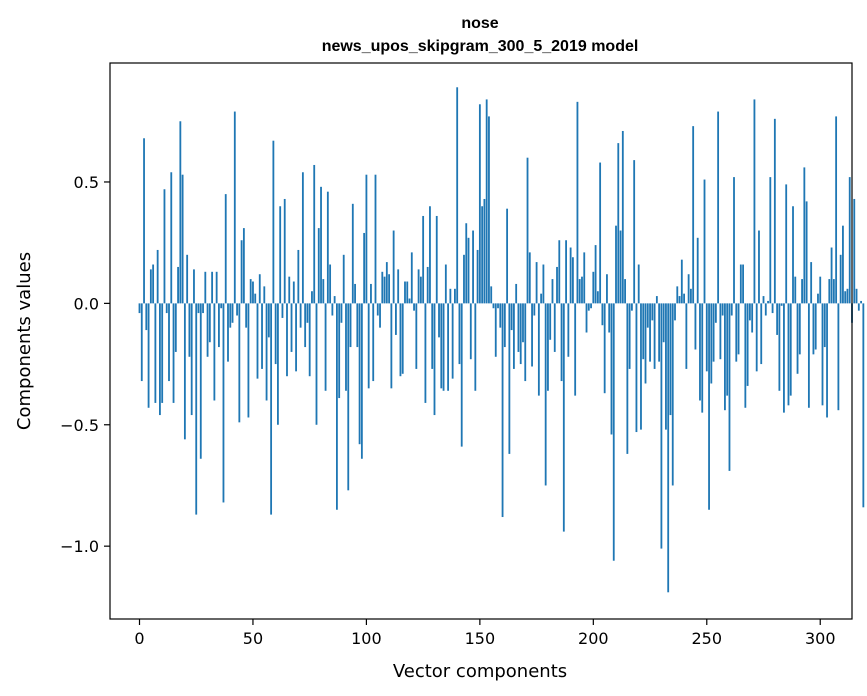 The image size is (867, 696). Describe the element at coordinates (253, 638) in the screenshot. I see `x-tick-label-50: 50` at that location.